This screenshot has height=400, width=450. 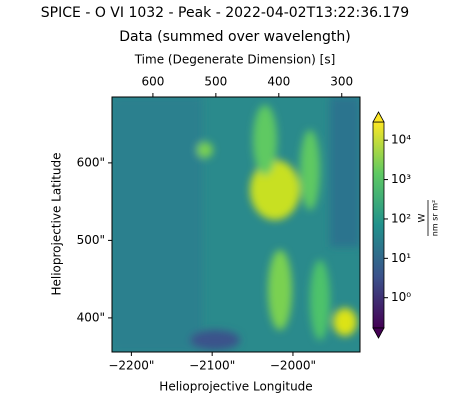 I want to click on top-axis-label: Time (Degenerate Dimension) [s], so click(x=235, y=60).